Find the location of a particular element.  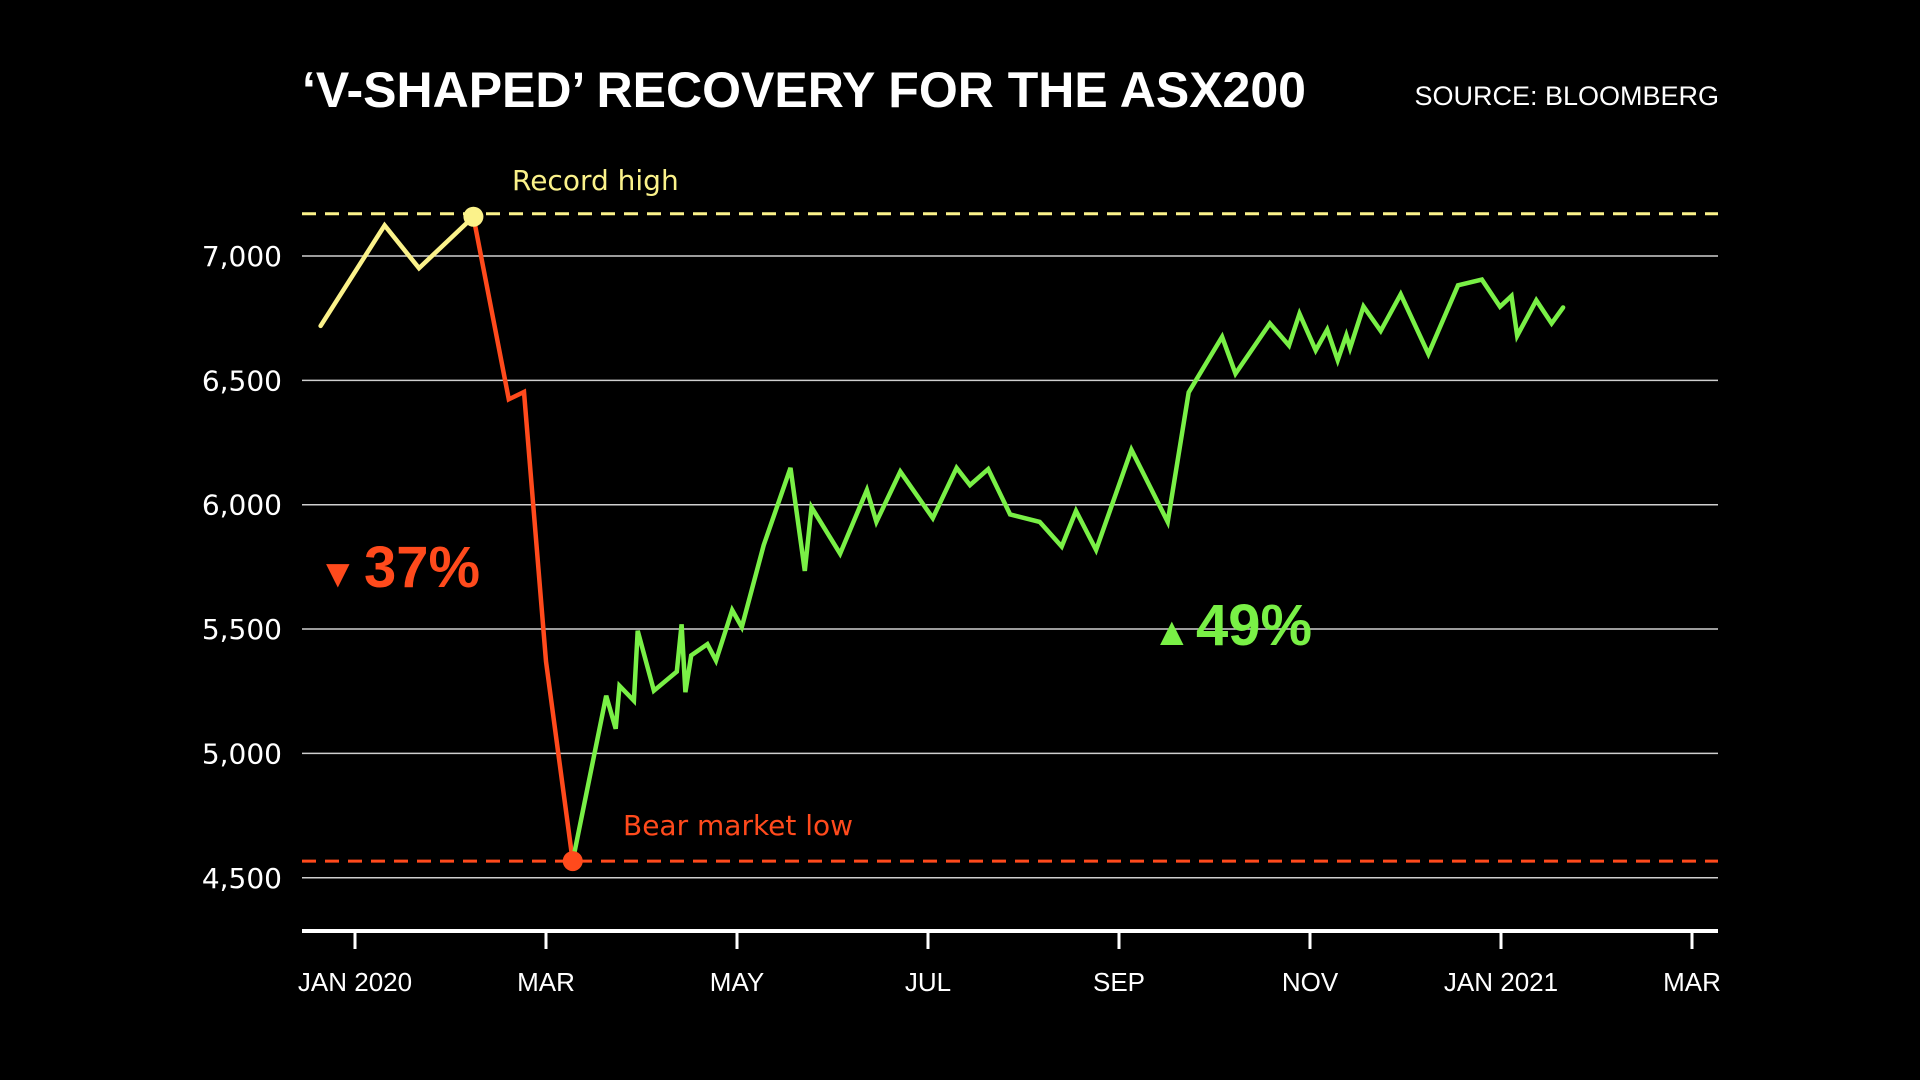

series-line-pre-crash is located at coordinates (397, 271).